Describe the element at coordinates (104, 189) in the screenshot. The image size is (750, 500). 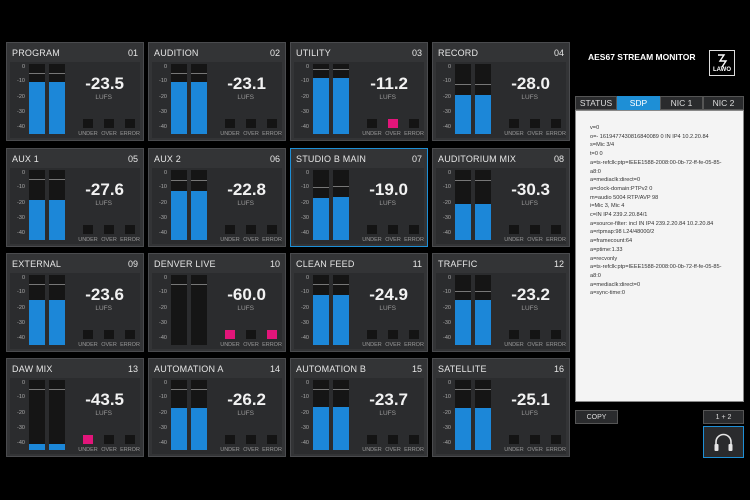
I see `lufs-value: -27.6` at that location.